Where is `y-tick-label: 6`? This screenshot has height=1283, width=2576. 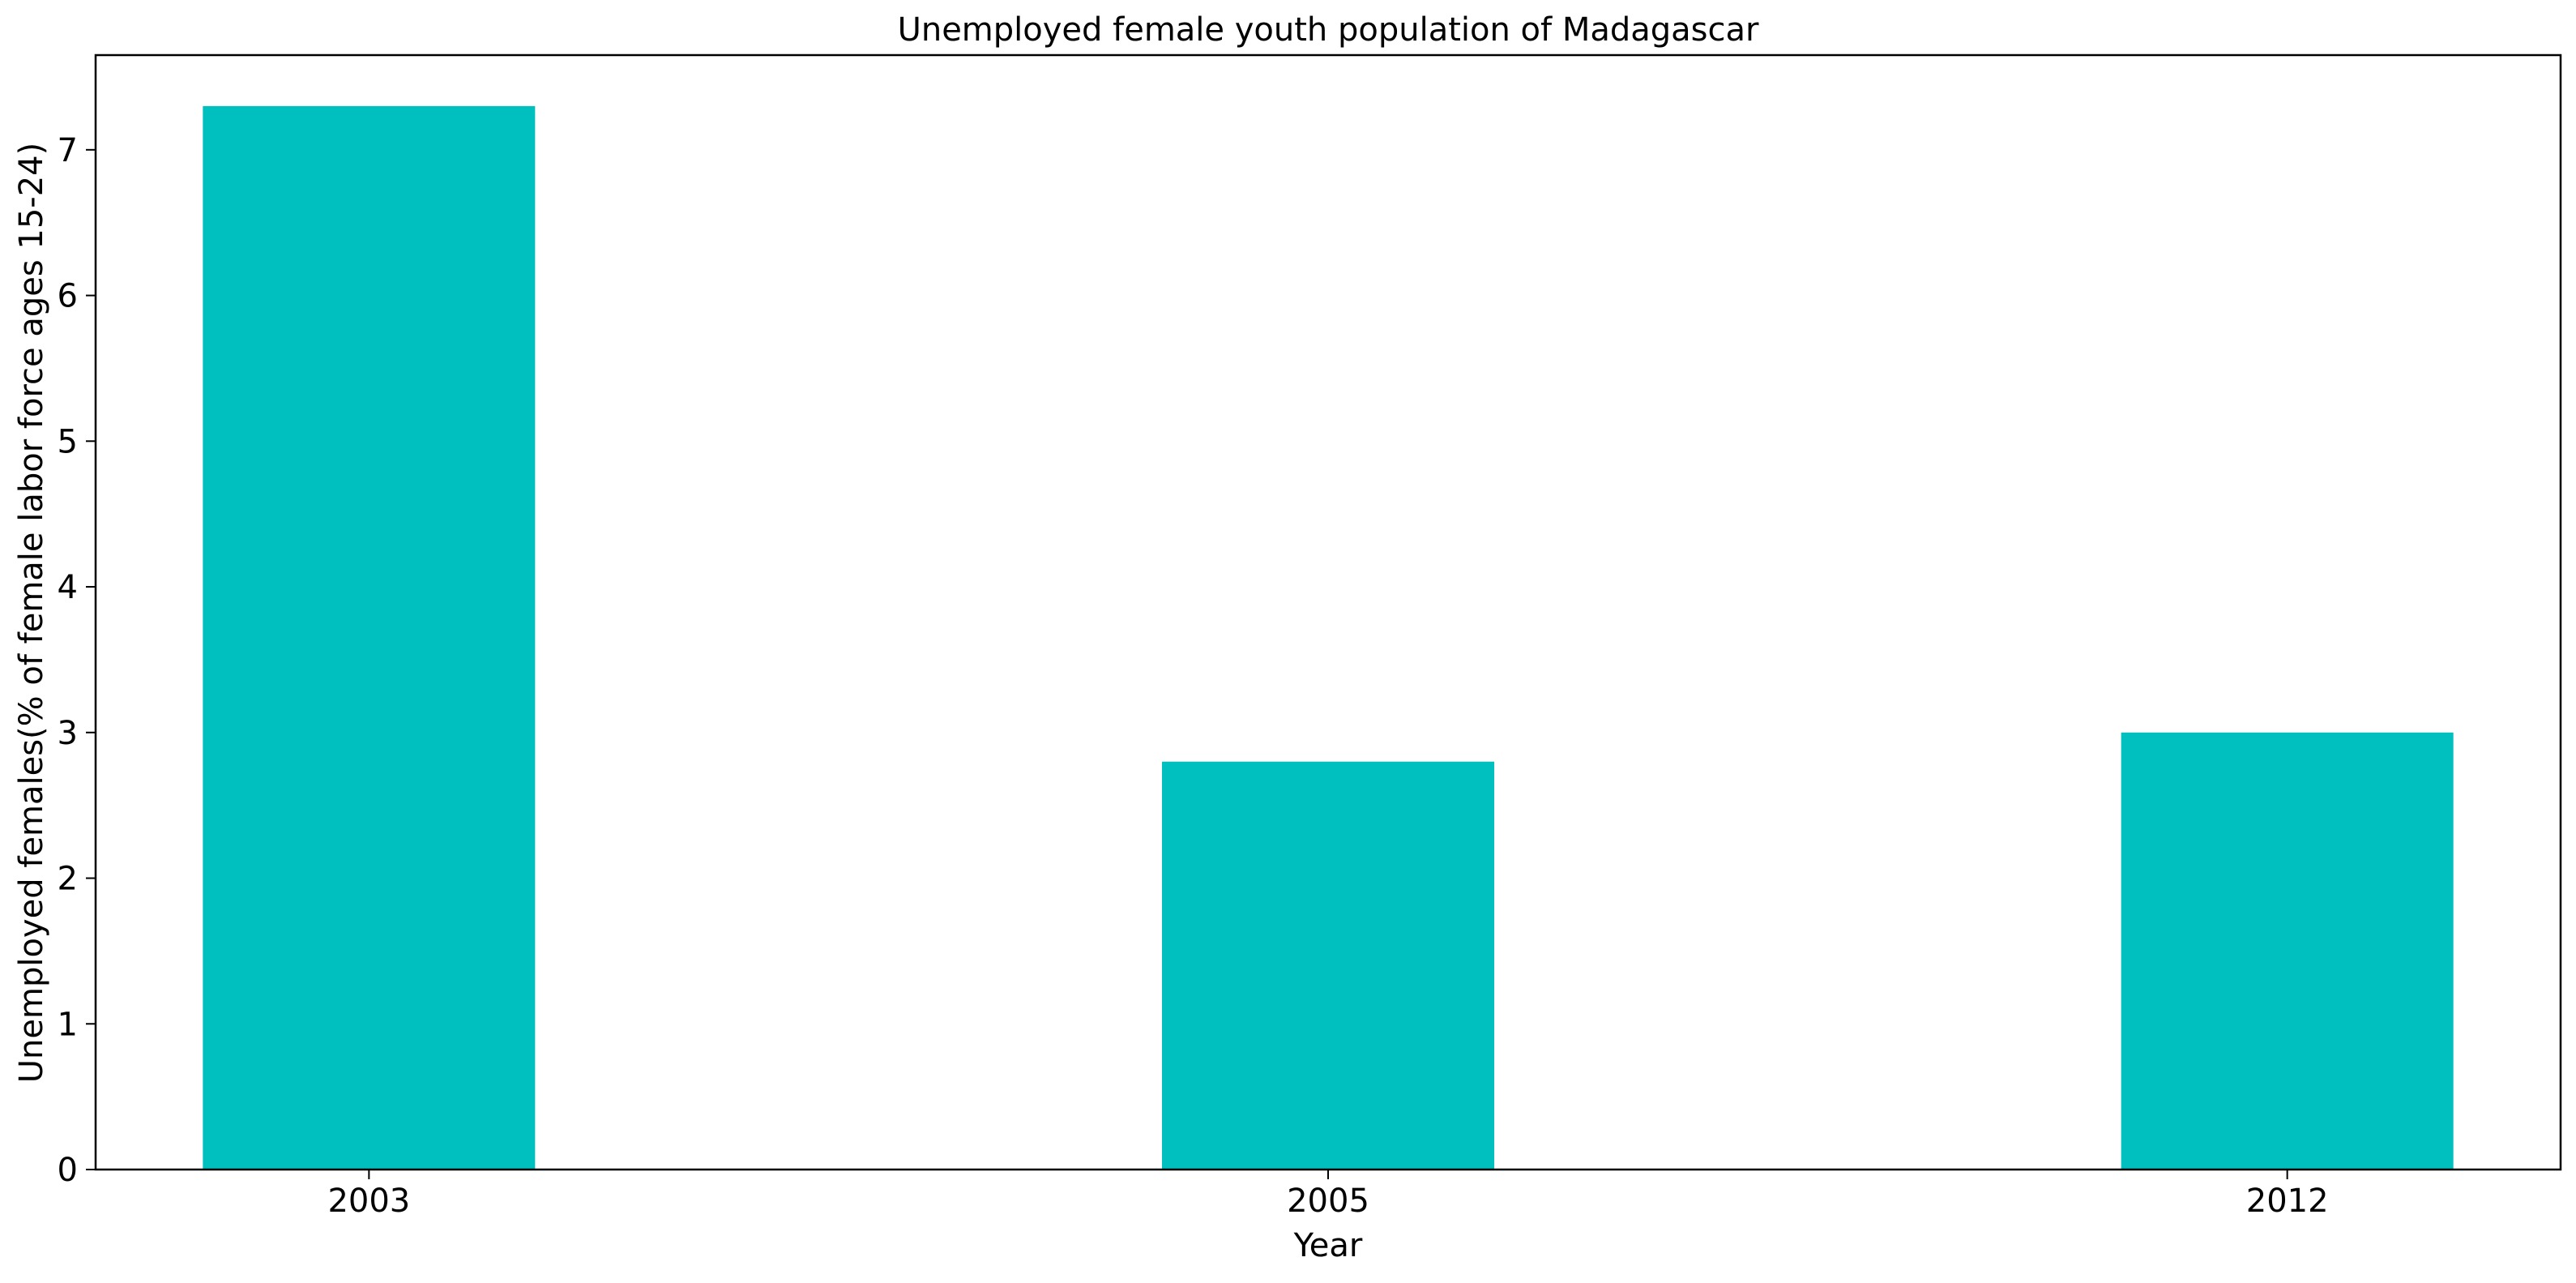 y-tick-label: 6 is located at coordinates (68, 296).